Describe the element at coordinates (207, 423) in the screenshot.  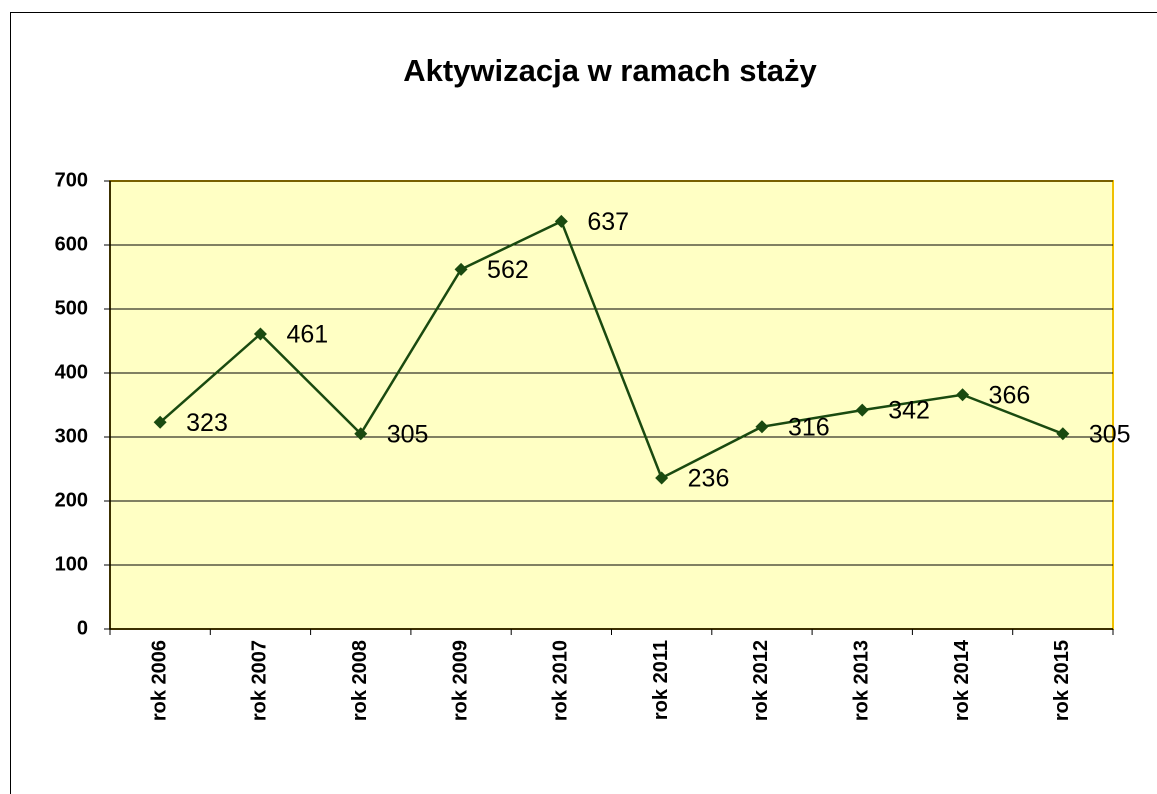
I see `data-label: 323` at that location.